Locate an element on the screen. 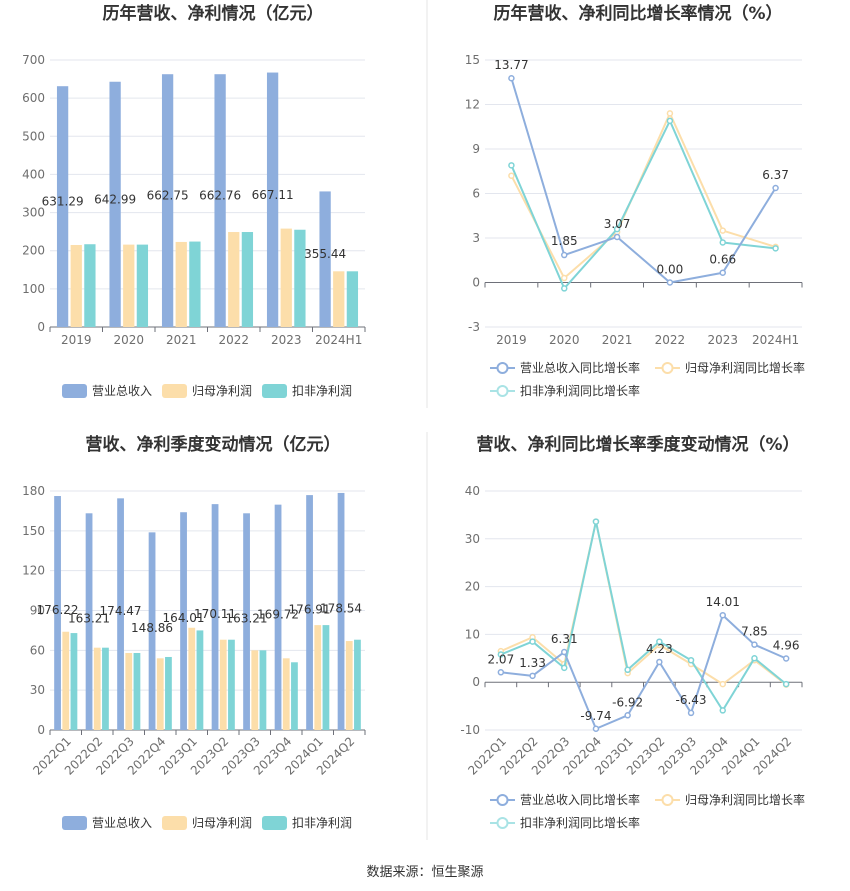  data-label-revenue-growth: 4.96 is located at coordinates (786, 645).